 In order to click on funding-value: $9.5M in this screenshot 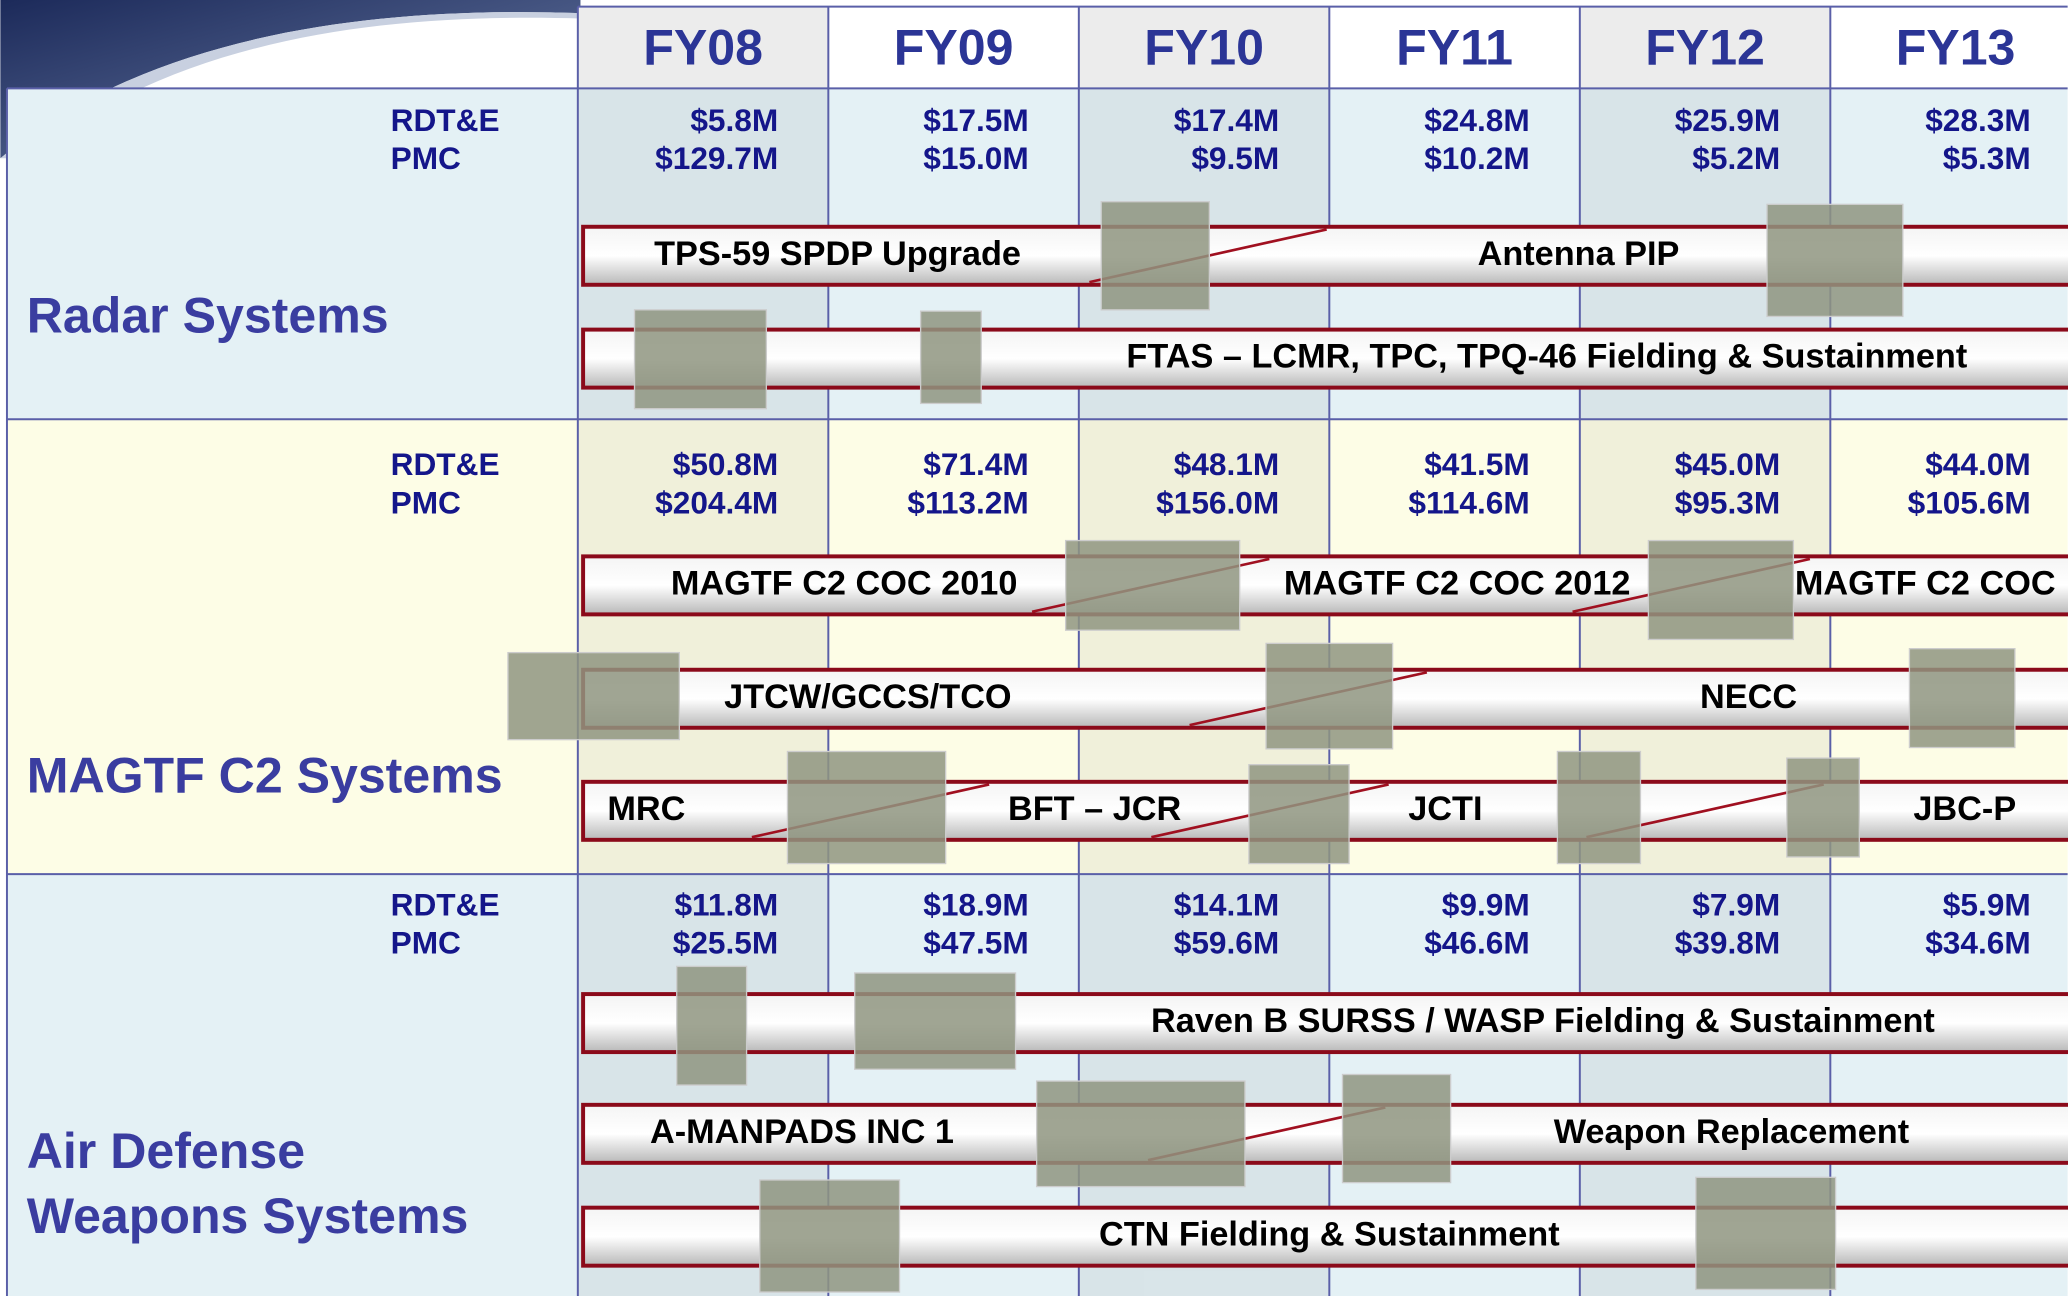, I will do `click(1235, 158)`.